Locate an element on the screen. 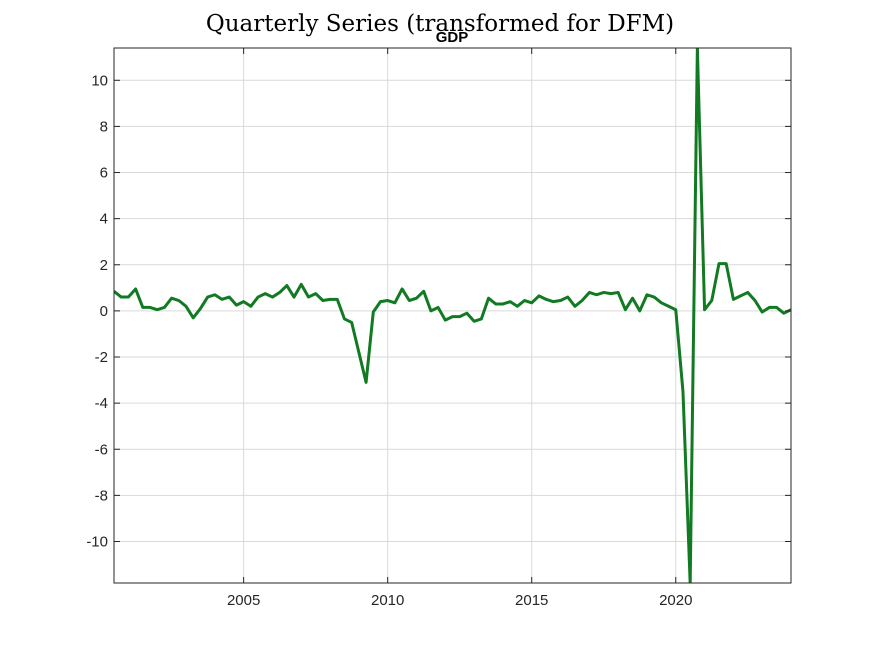 The image size is (875, 656). x-tick-label: 2020 is located at coordinates (675, 600).